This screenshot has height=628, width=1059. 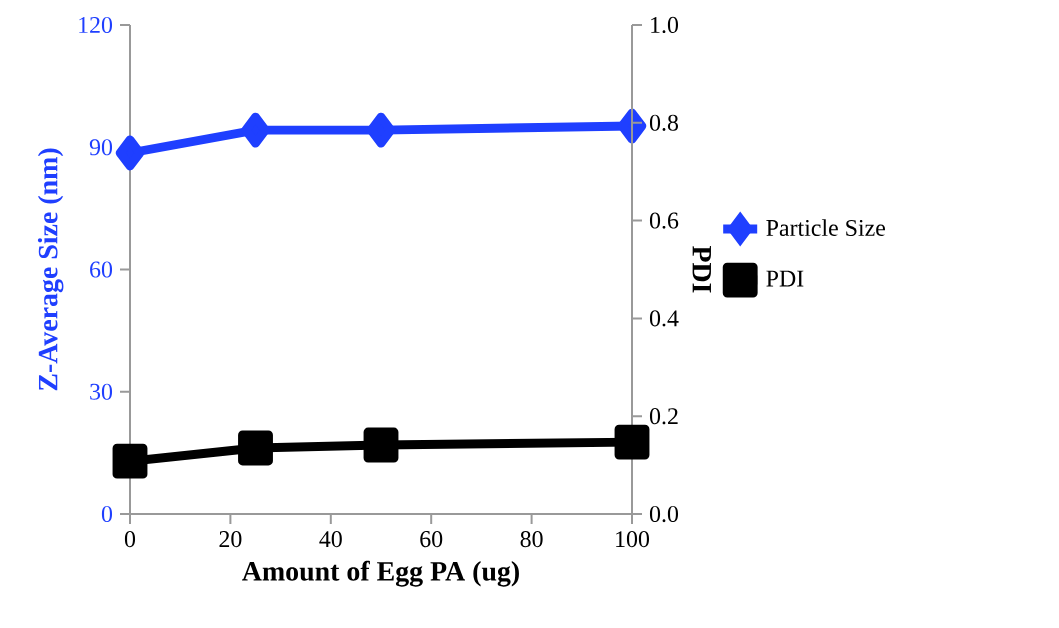 What do you see at coordinates (96, 25) in the screenshot?
I see `y-tick-label: 120` at bounding box center [96, 25].